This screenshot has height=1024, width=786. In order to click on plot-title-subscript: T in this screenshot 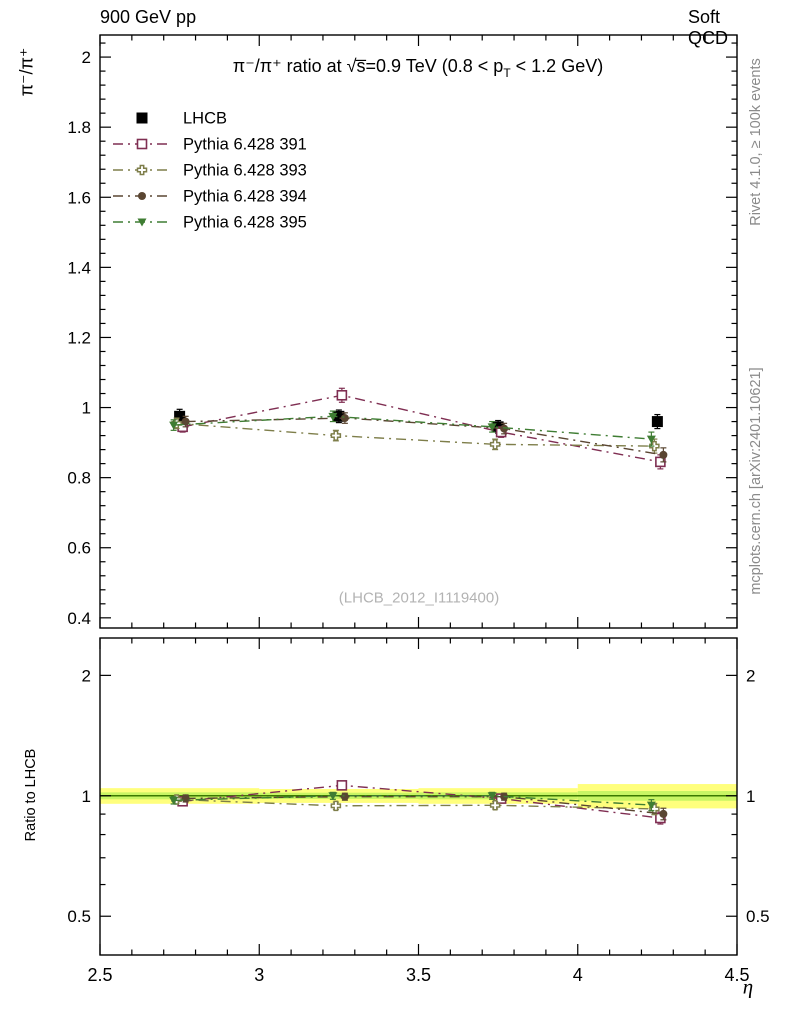, I will do `click(507, 72)`.